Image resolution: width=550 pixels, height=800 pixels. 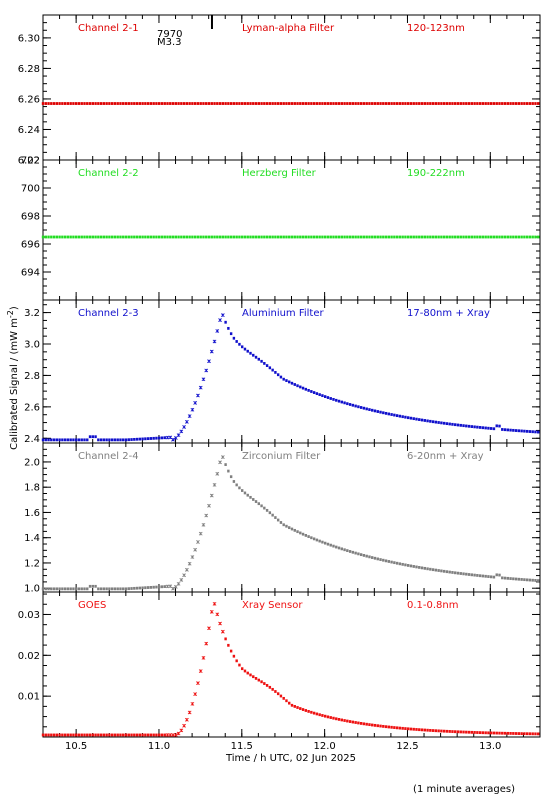 What do you see at coordinates (325, 746) in the screenshot?
I see `x-tick-label: 12.0` at bounding box center [325, 746].